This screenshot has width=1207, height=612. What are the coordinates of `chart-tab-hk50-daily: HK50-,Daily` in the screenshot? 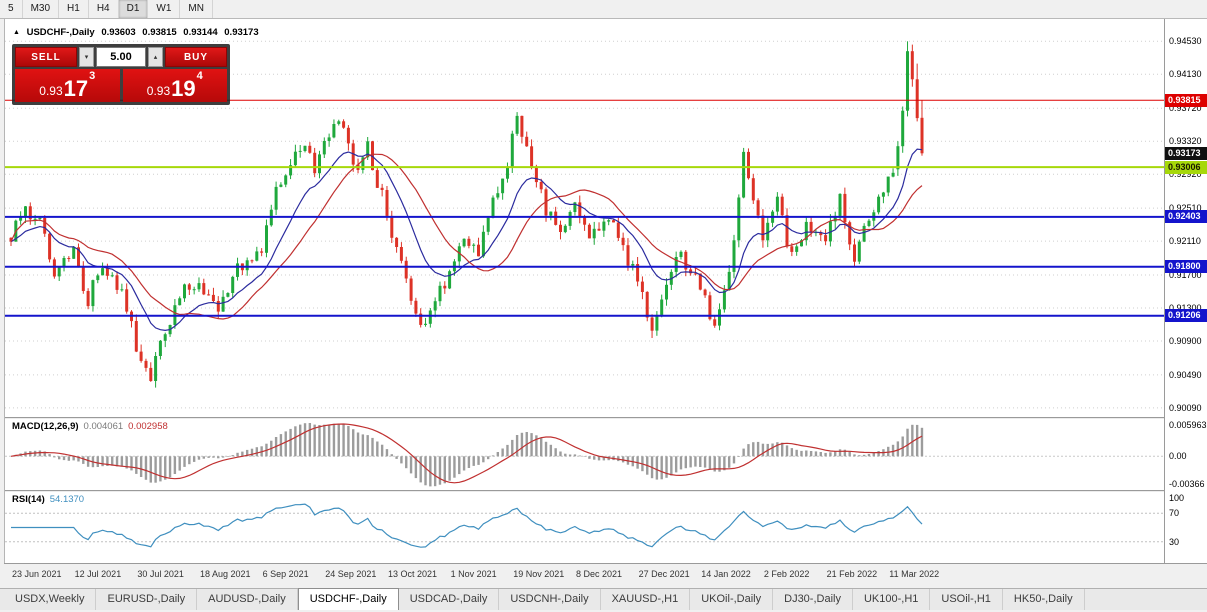 It's located at (1044, 599).